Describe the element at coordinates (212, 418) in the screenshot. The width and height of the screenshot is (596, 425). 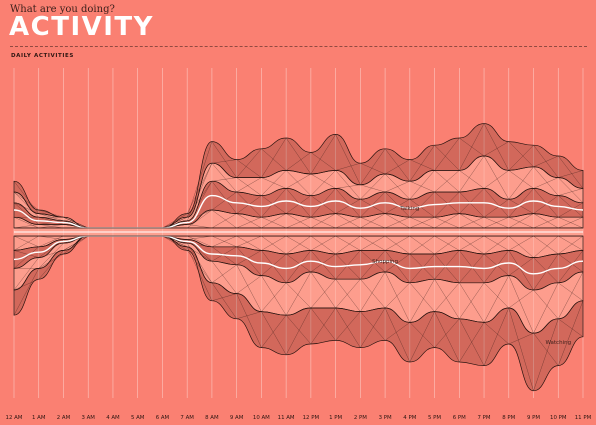
I see `x-tick-label: 8 AM` at that location.